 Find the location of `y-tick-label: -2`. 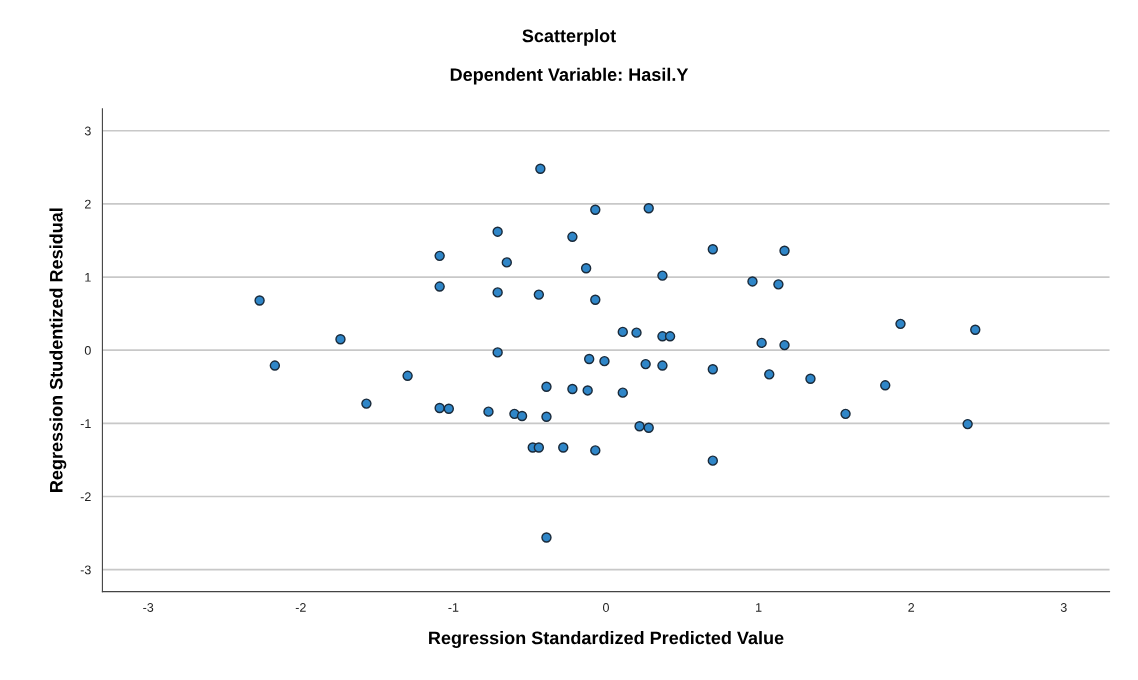

y-tick-label: -2 is located at coordinates (85, 497).